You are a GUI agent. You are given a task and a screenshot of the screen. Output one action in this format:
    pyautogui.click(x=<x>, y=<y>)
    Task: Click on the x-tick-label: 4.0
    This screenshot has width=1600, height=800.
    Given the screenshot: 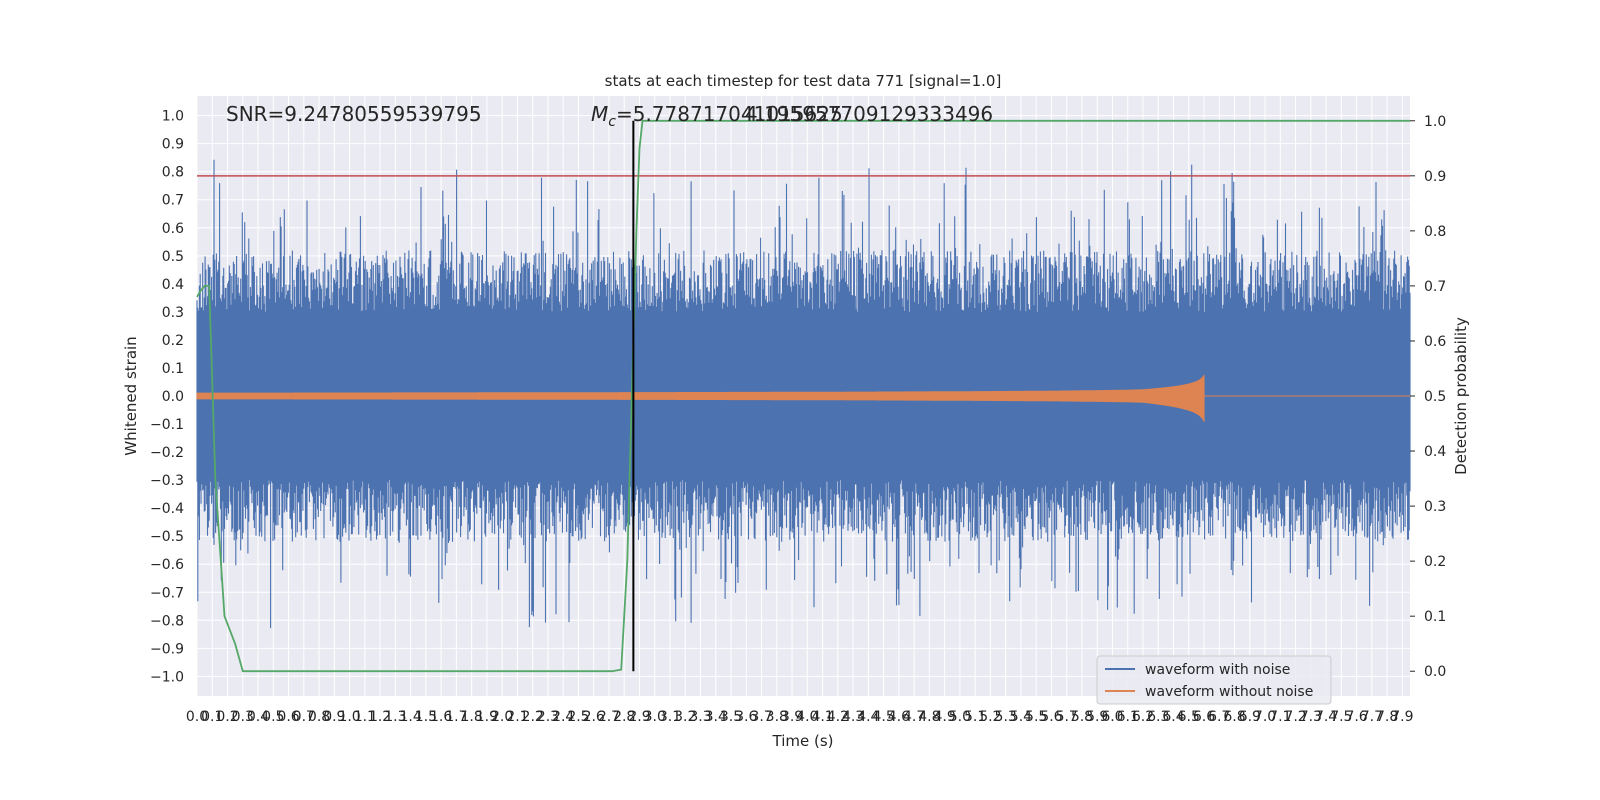 What is the action you would take?
    pyautogui.click(x=807, y=717)
    